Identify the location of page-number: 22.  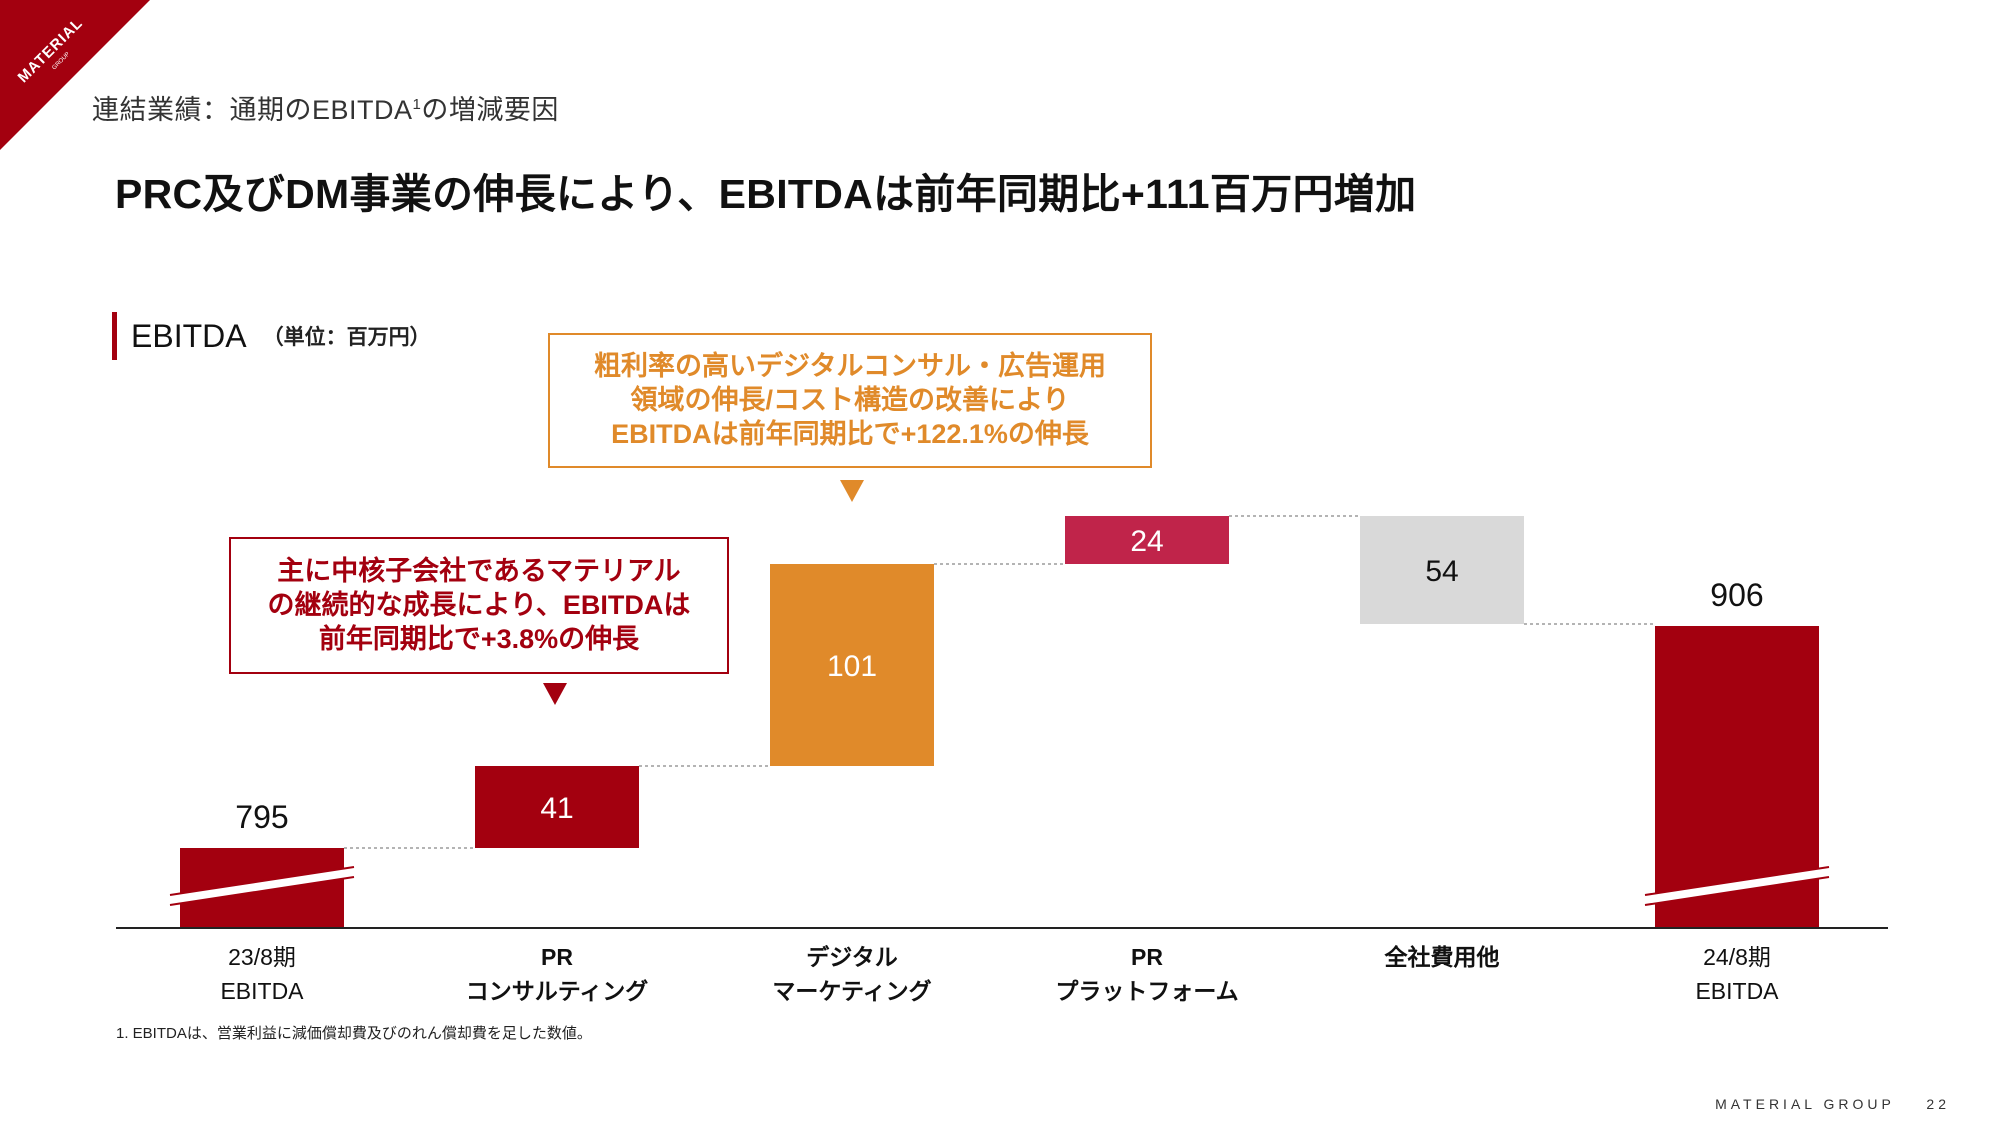
(1938, 1104).